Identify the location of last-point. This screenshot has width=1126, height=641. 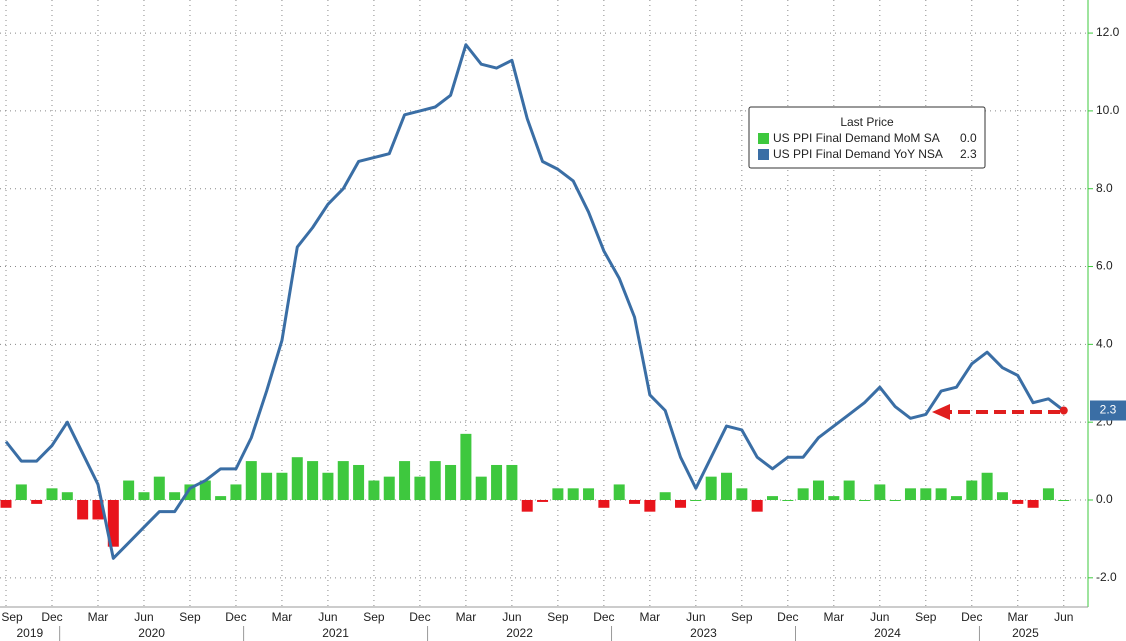
(1063, 410).